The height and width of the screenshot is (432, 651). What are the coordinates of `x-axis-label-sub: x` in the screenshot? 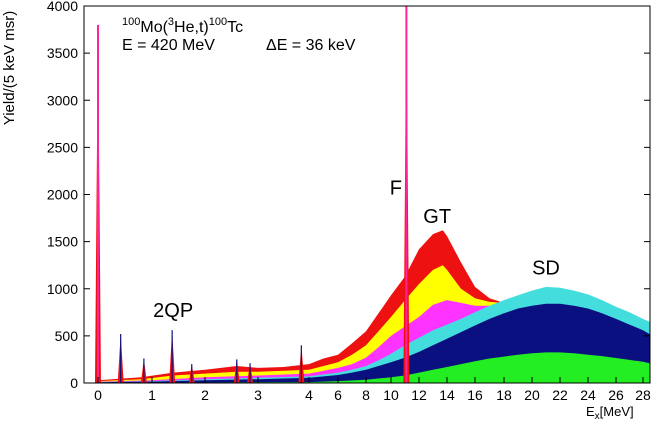 It's located at (597, 416).